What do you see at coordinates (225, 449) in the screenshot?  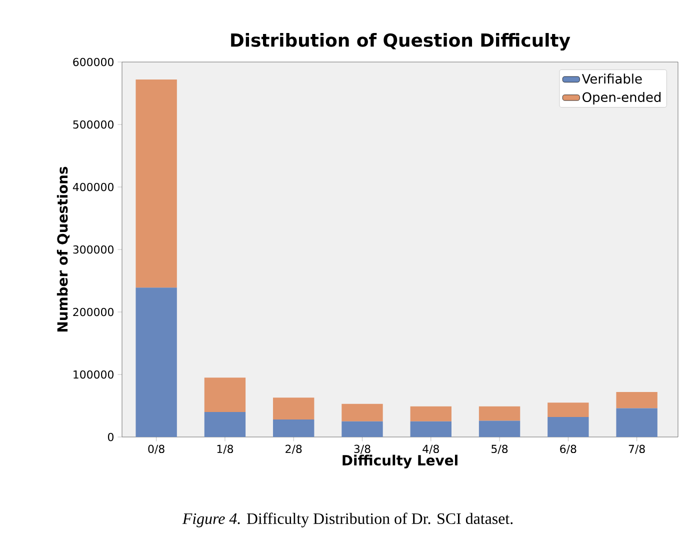 I see `x-tick-label: 1/8` at bounding box center [225, 449].